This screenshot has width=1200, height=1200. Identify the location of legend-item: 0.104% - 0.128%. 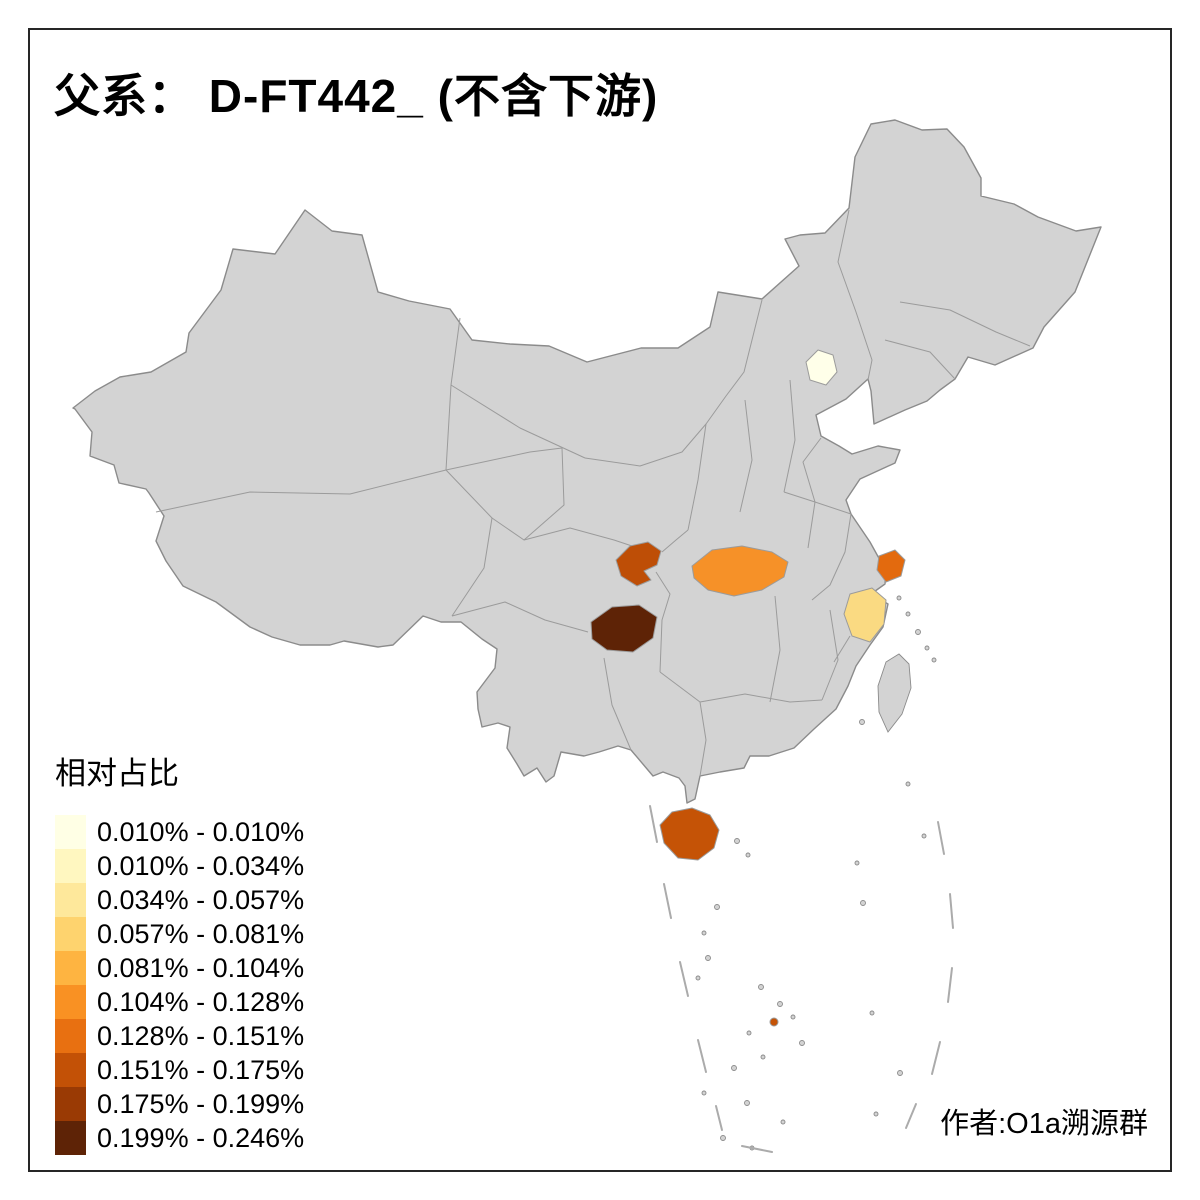
(179, 1002).